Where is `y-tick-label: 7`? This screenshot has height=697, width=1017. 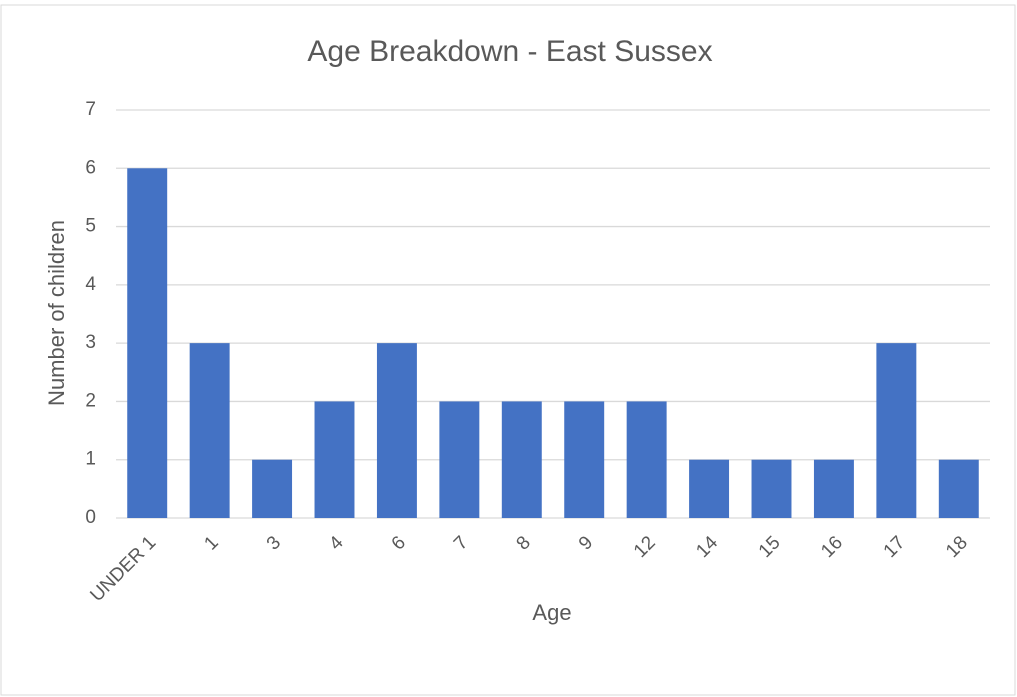
y-tick-label: 7 is located at coordinates (90, 109).